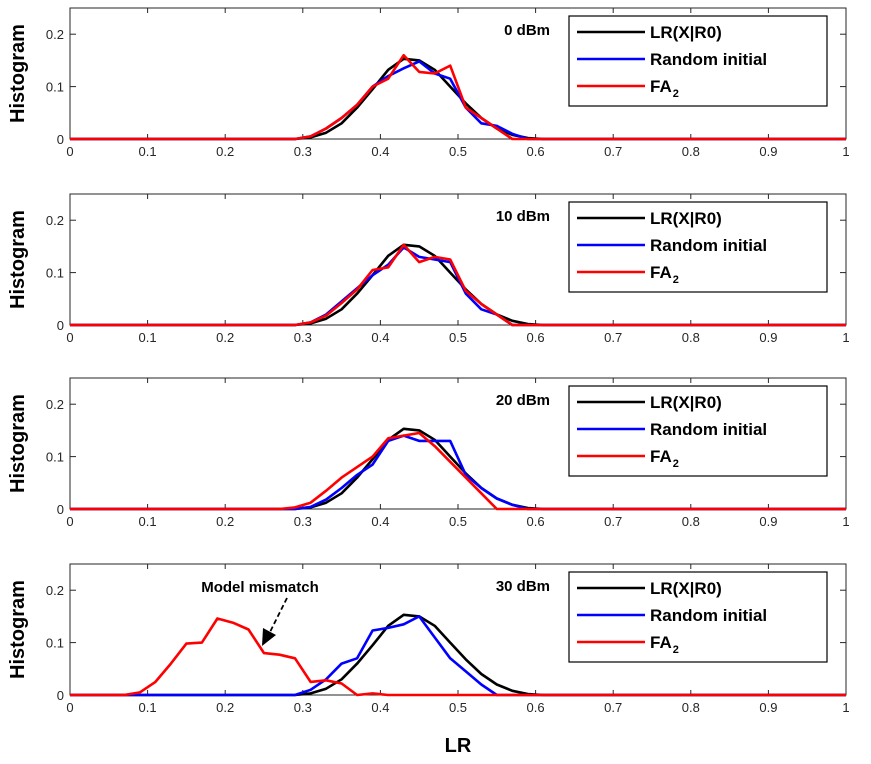 The image size is (871, 764). What do you see at coordinates (278, 615) in the screenshot?
I see `annotation-arrow-shaft` at bounding box center [278, 615].